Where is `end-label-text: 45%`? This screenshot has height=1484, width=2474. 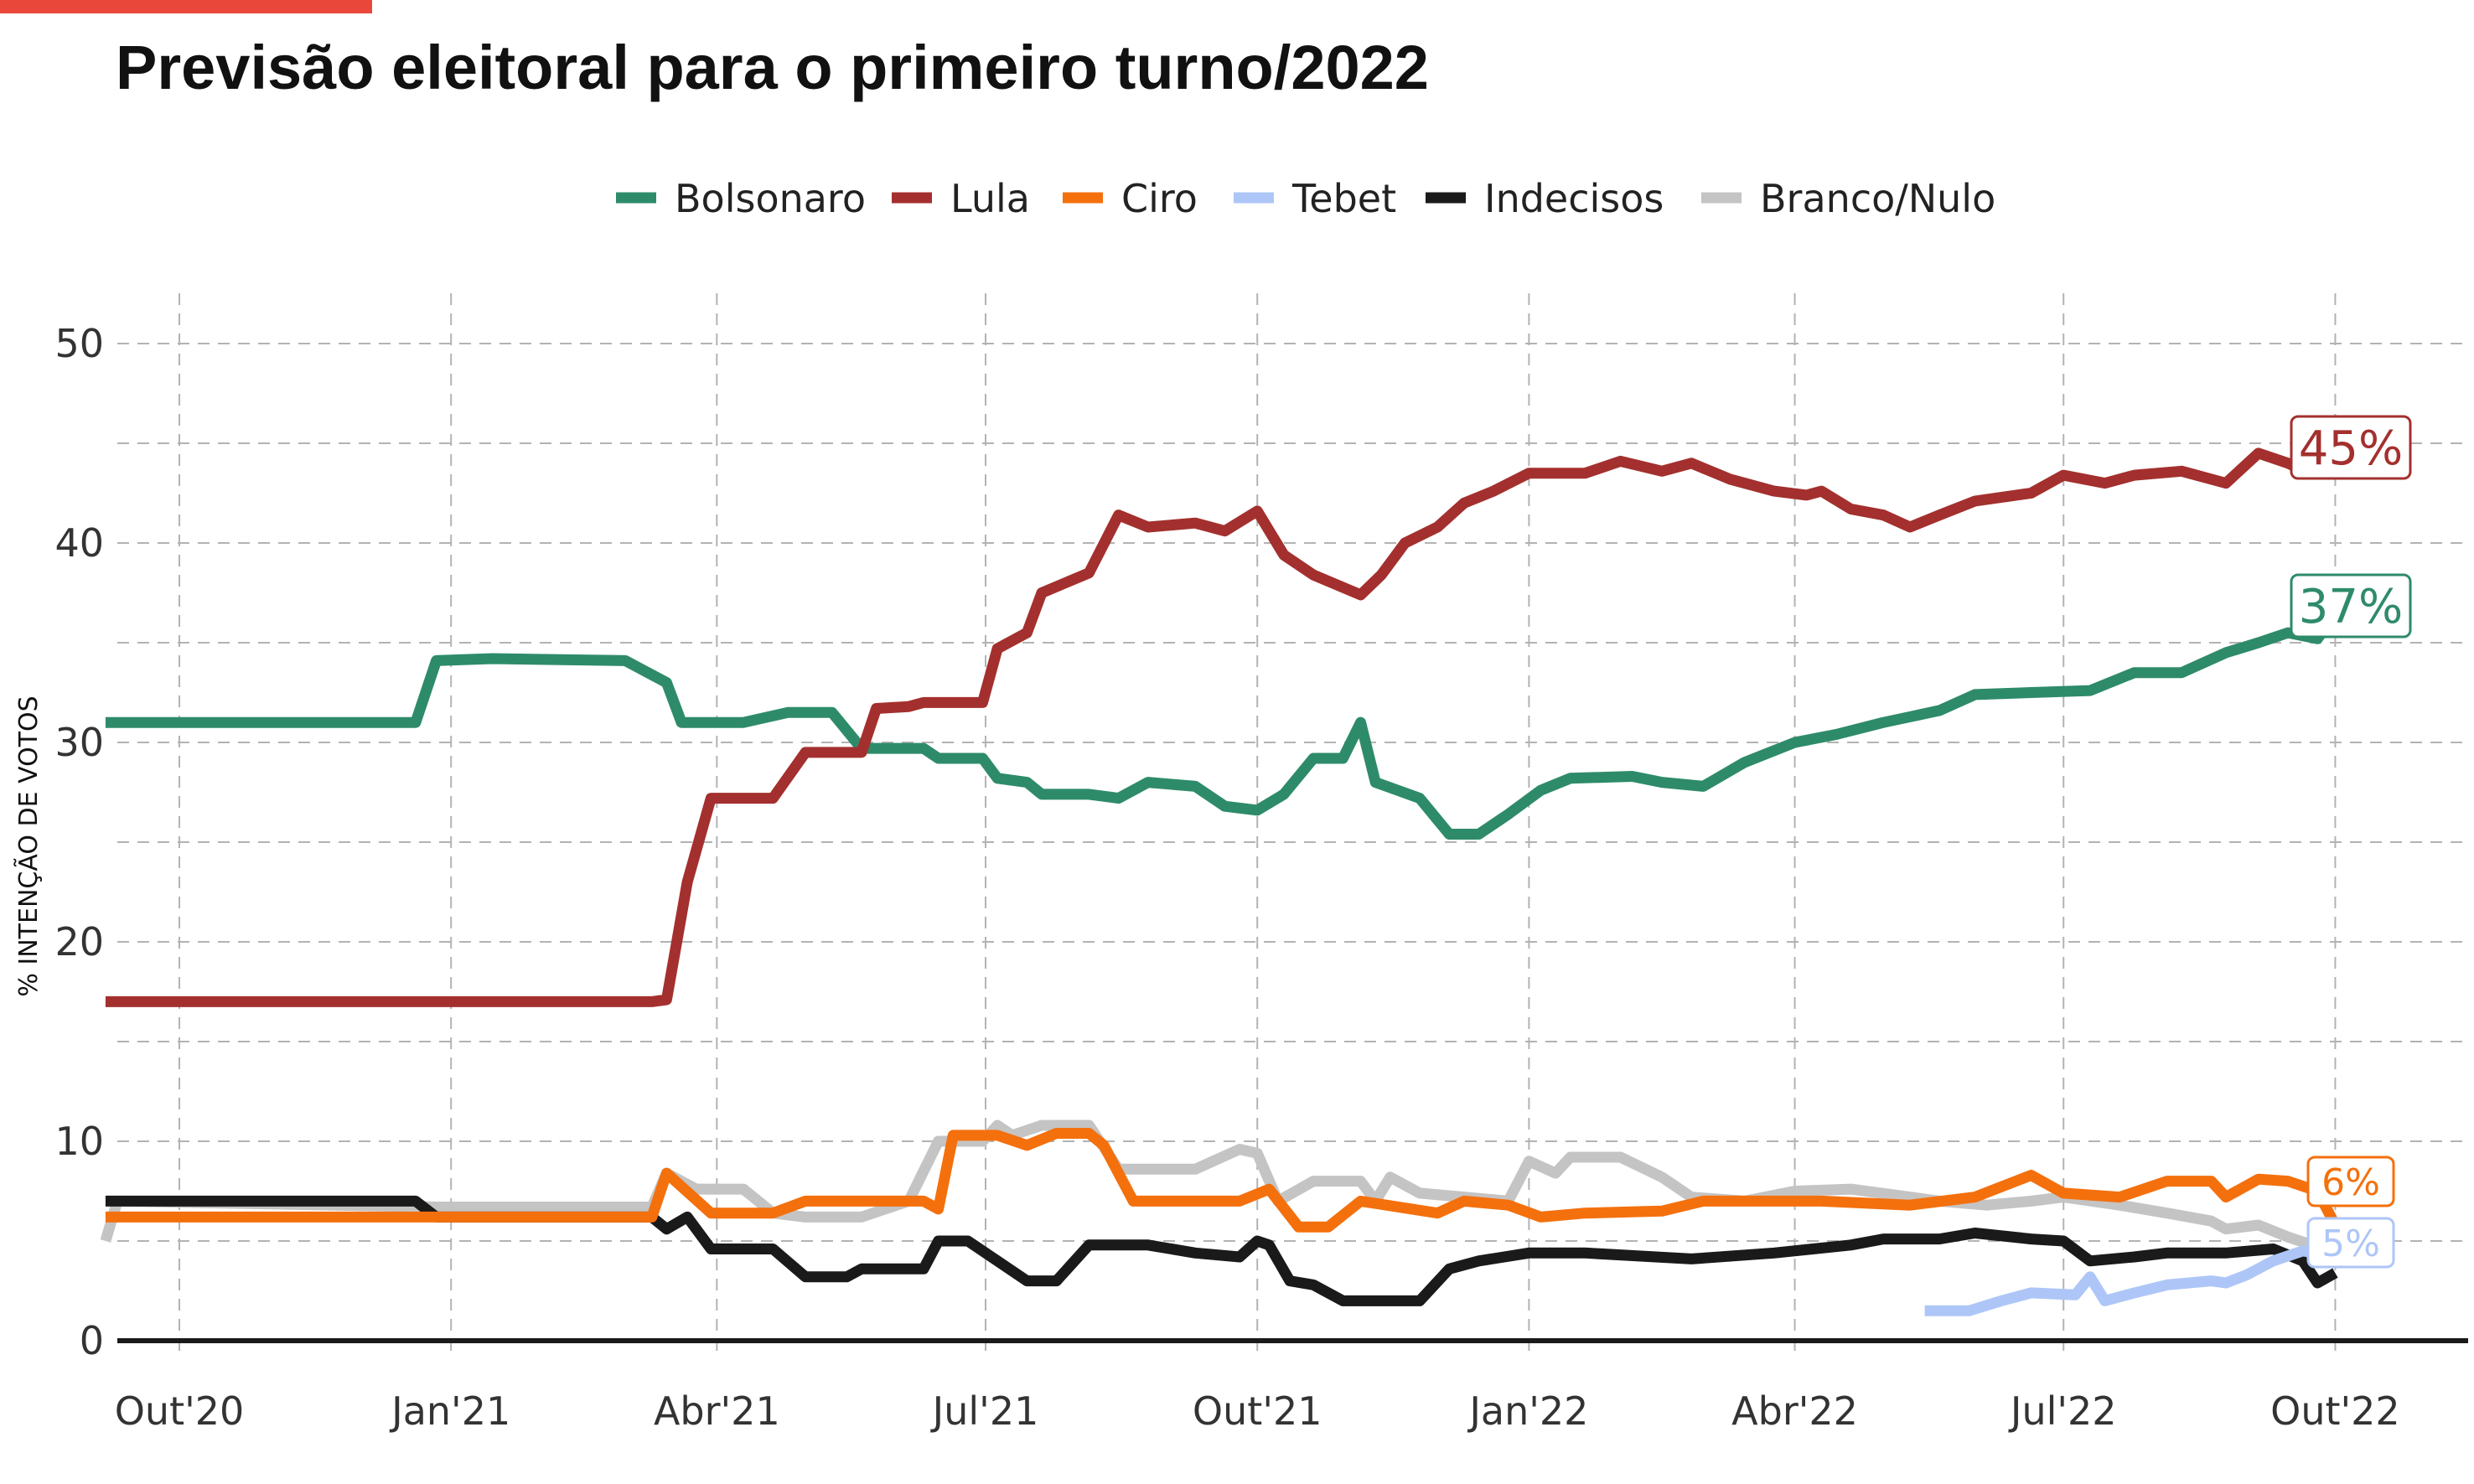
end-label-text: 45% is located at coordinates (2351, 449).